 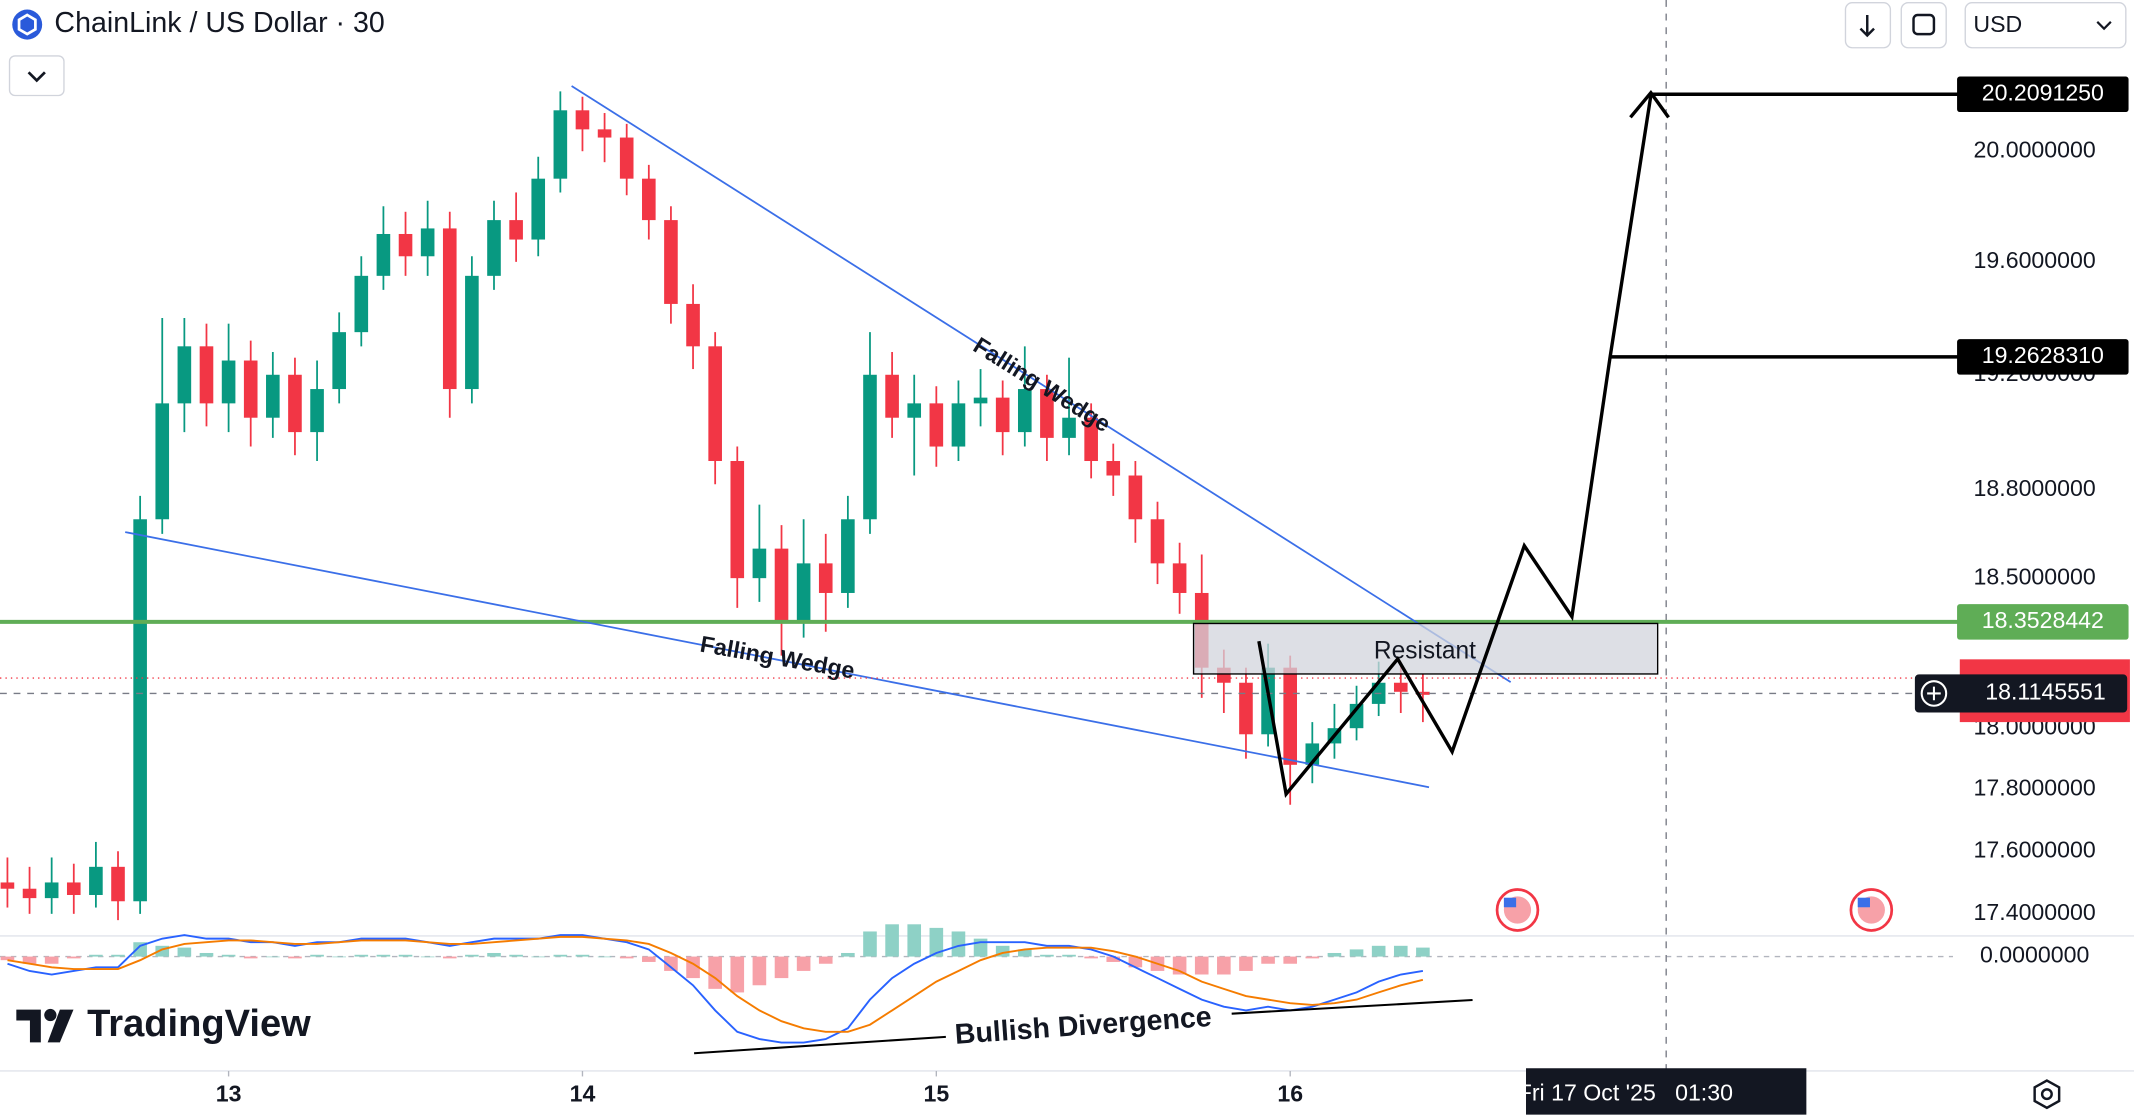 What do you see at coordinates (1625, 1092) in the screenshot?
I see `crosshair-time-label: Fri 17 Oct '25 01:30` at bounding box center [1625, 1092].